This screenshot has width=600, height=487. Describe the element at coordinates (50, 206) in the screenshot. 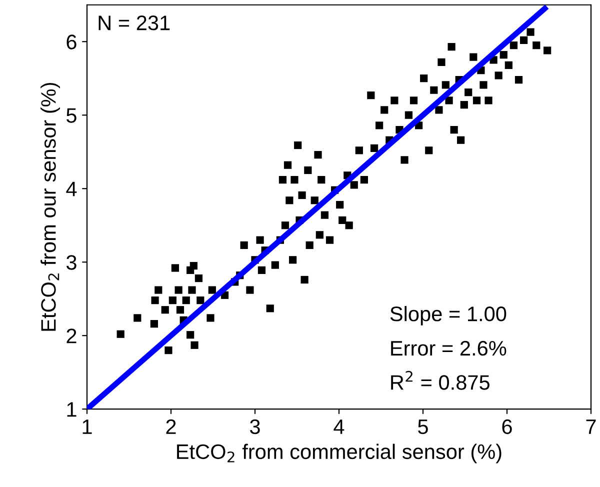

I see `y-axis-title: EtCO$_{2}$ from our sensor (%)` at that location.